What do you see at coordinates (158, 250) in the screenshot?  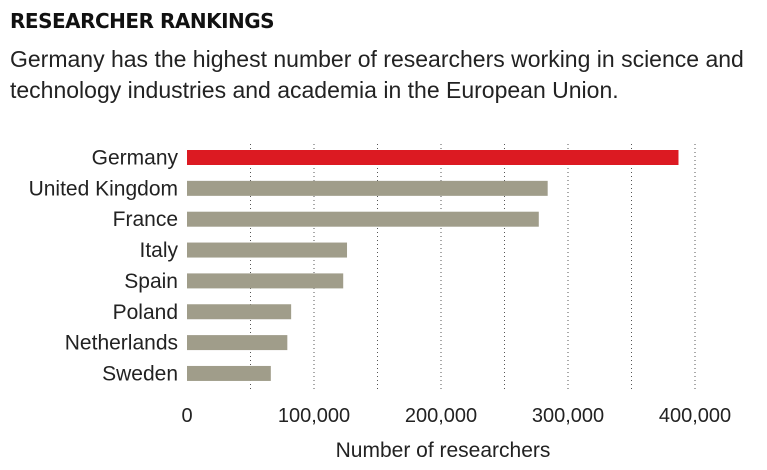 I see `category-label: Italy` at bounding box center [158, 250].